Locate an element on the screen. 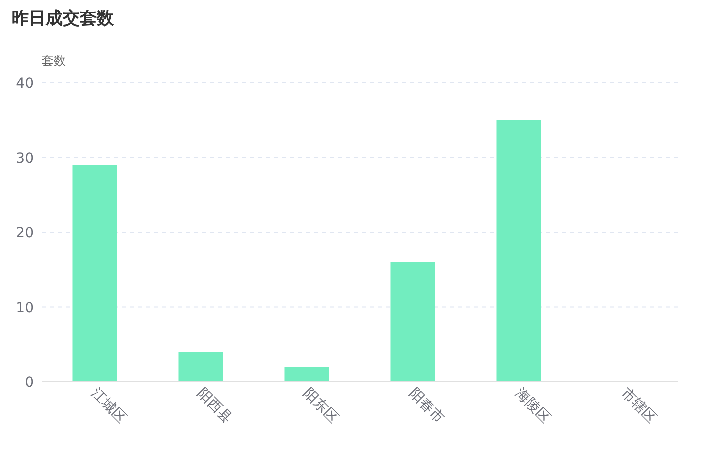 The width and height of the screenshot is (711, 457). y-tick-label: 30 is located at coordinates (25, 158).